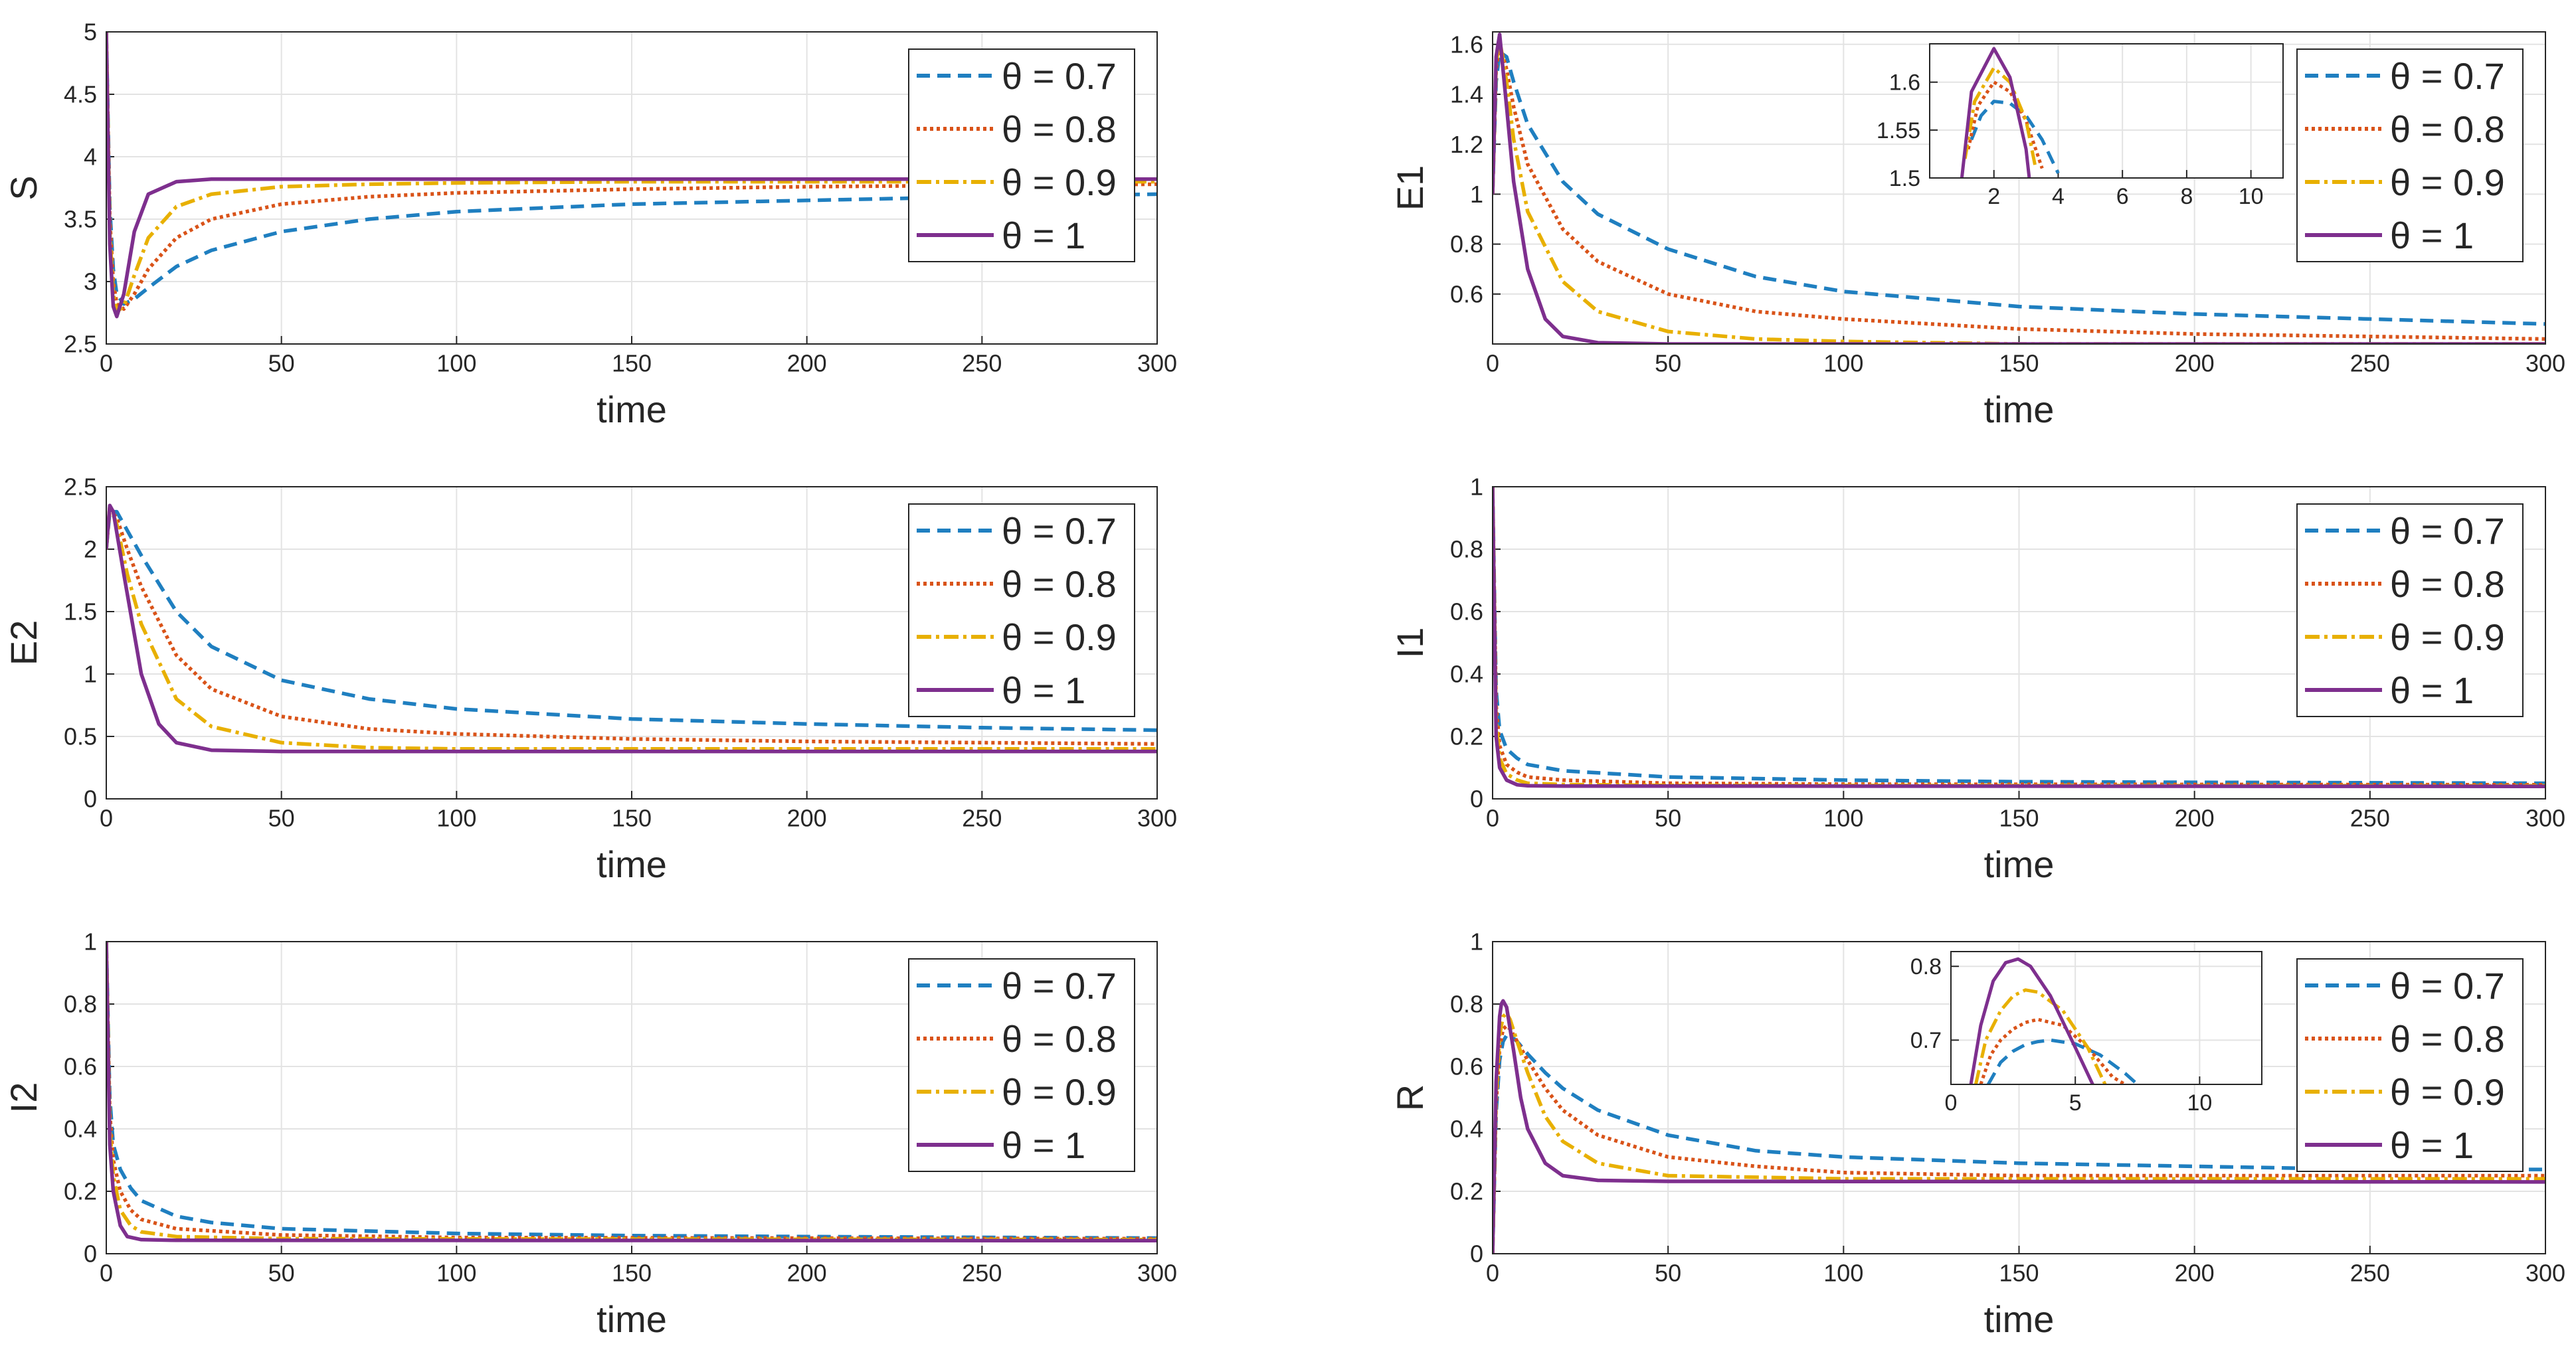  What do you see at coordinates (1157, 363) in the screenshot?
I see `panel-s-x-tick-label: 300` at bounding box center [1157, 363].